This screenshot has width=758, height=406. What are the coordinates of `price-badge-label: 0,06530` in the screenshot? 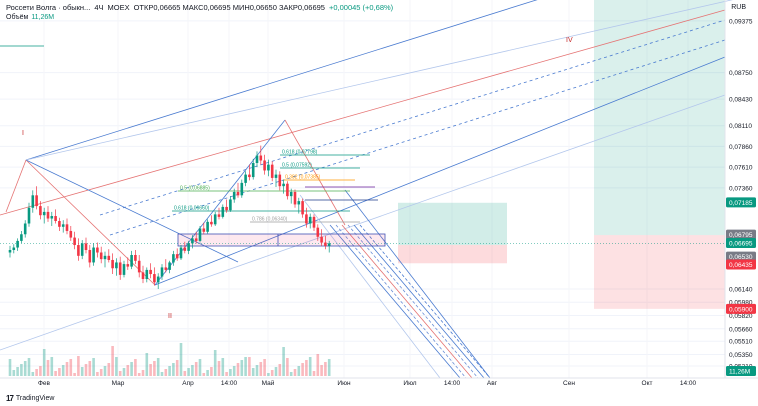 It's located at (741, 257).